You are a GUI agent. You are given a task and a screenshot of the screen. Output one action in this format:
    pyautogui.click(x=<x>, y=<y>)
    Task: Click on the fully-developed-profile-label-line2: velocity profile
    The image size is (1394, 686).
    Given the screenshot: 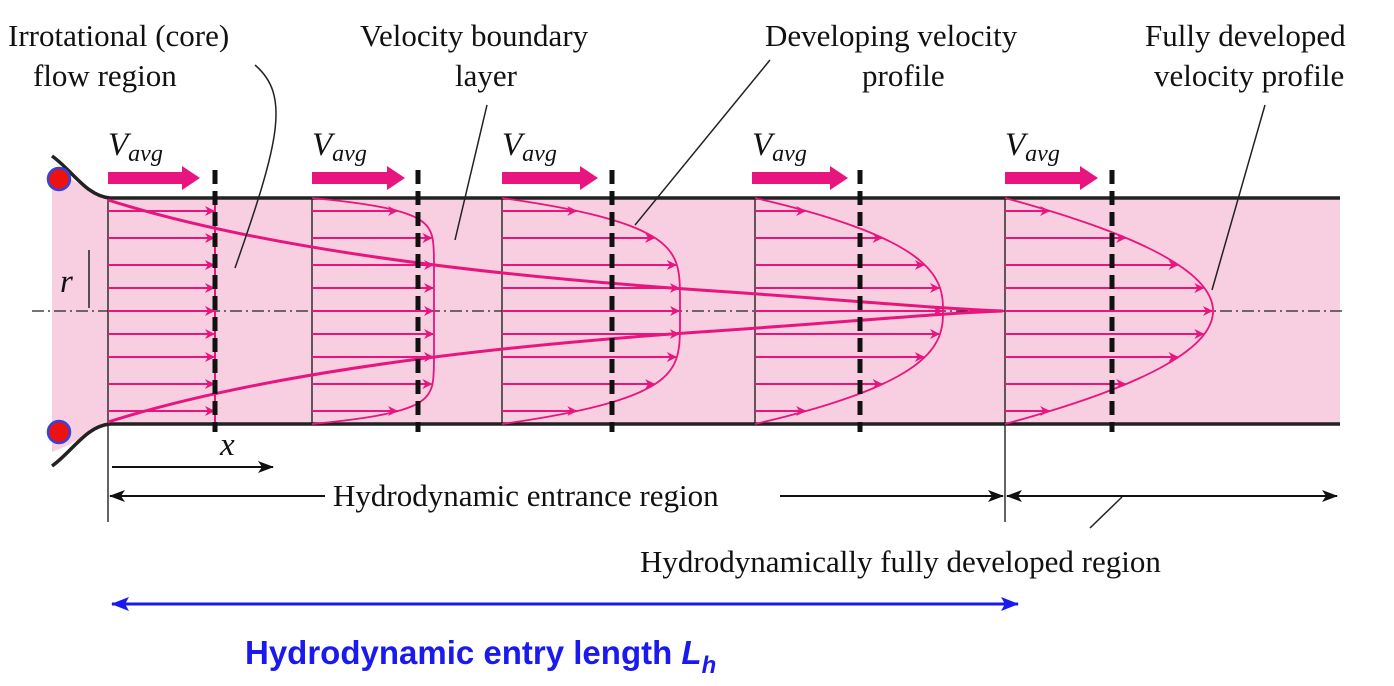 What is the action you would take?
    pyautogui.click(x=1249, y=75)
    